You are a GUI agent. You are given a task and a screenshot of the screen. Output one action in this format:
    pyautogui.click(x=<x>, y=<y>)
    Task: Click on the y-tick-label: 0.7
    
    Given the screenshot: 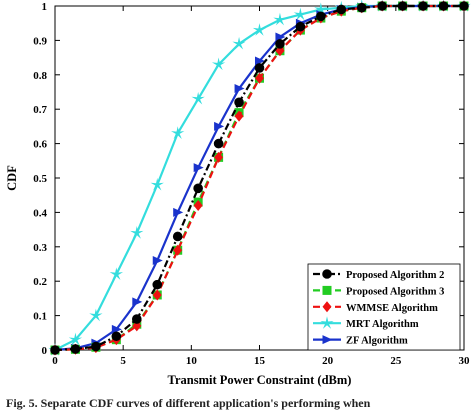 What is the action you would take?
    pyautogui.click(x=40, y=110)
    